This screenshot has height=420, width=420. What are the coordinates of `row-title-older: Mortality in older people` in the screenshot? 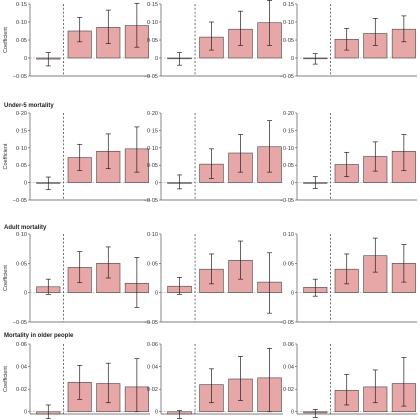 It's located at (39, 336).